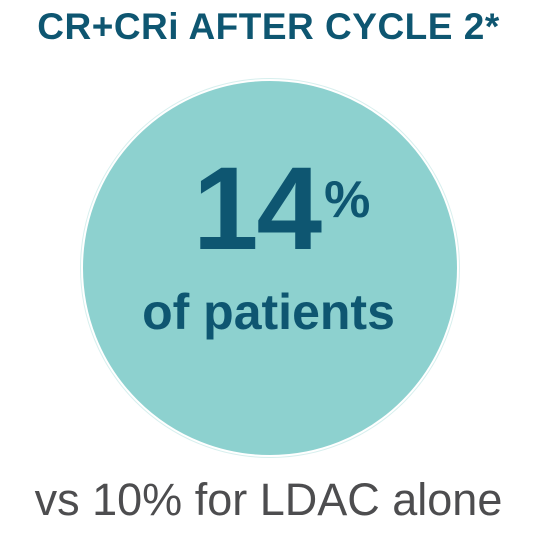 Image resolution: width=537 pixels, height=534 pixels. What do you see at coordinates (268, 312) in the screenshot?
I see `stat-caption: of patients` at bounding box center [268, 312].